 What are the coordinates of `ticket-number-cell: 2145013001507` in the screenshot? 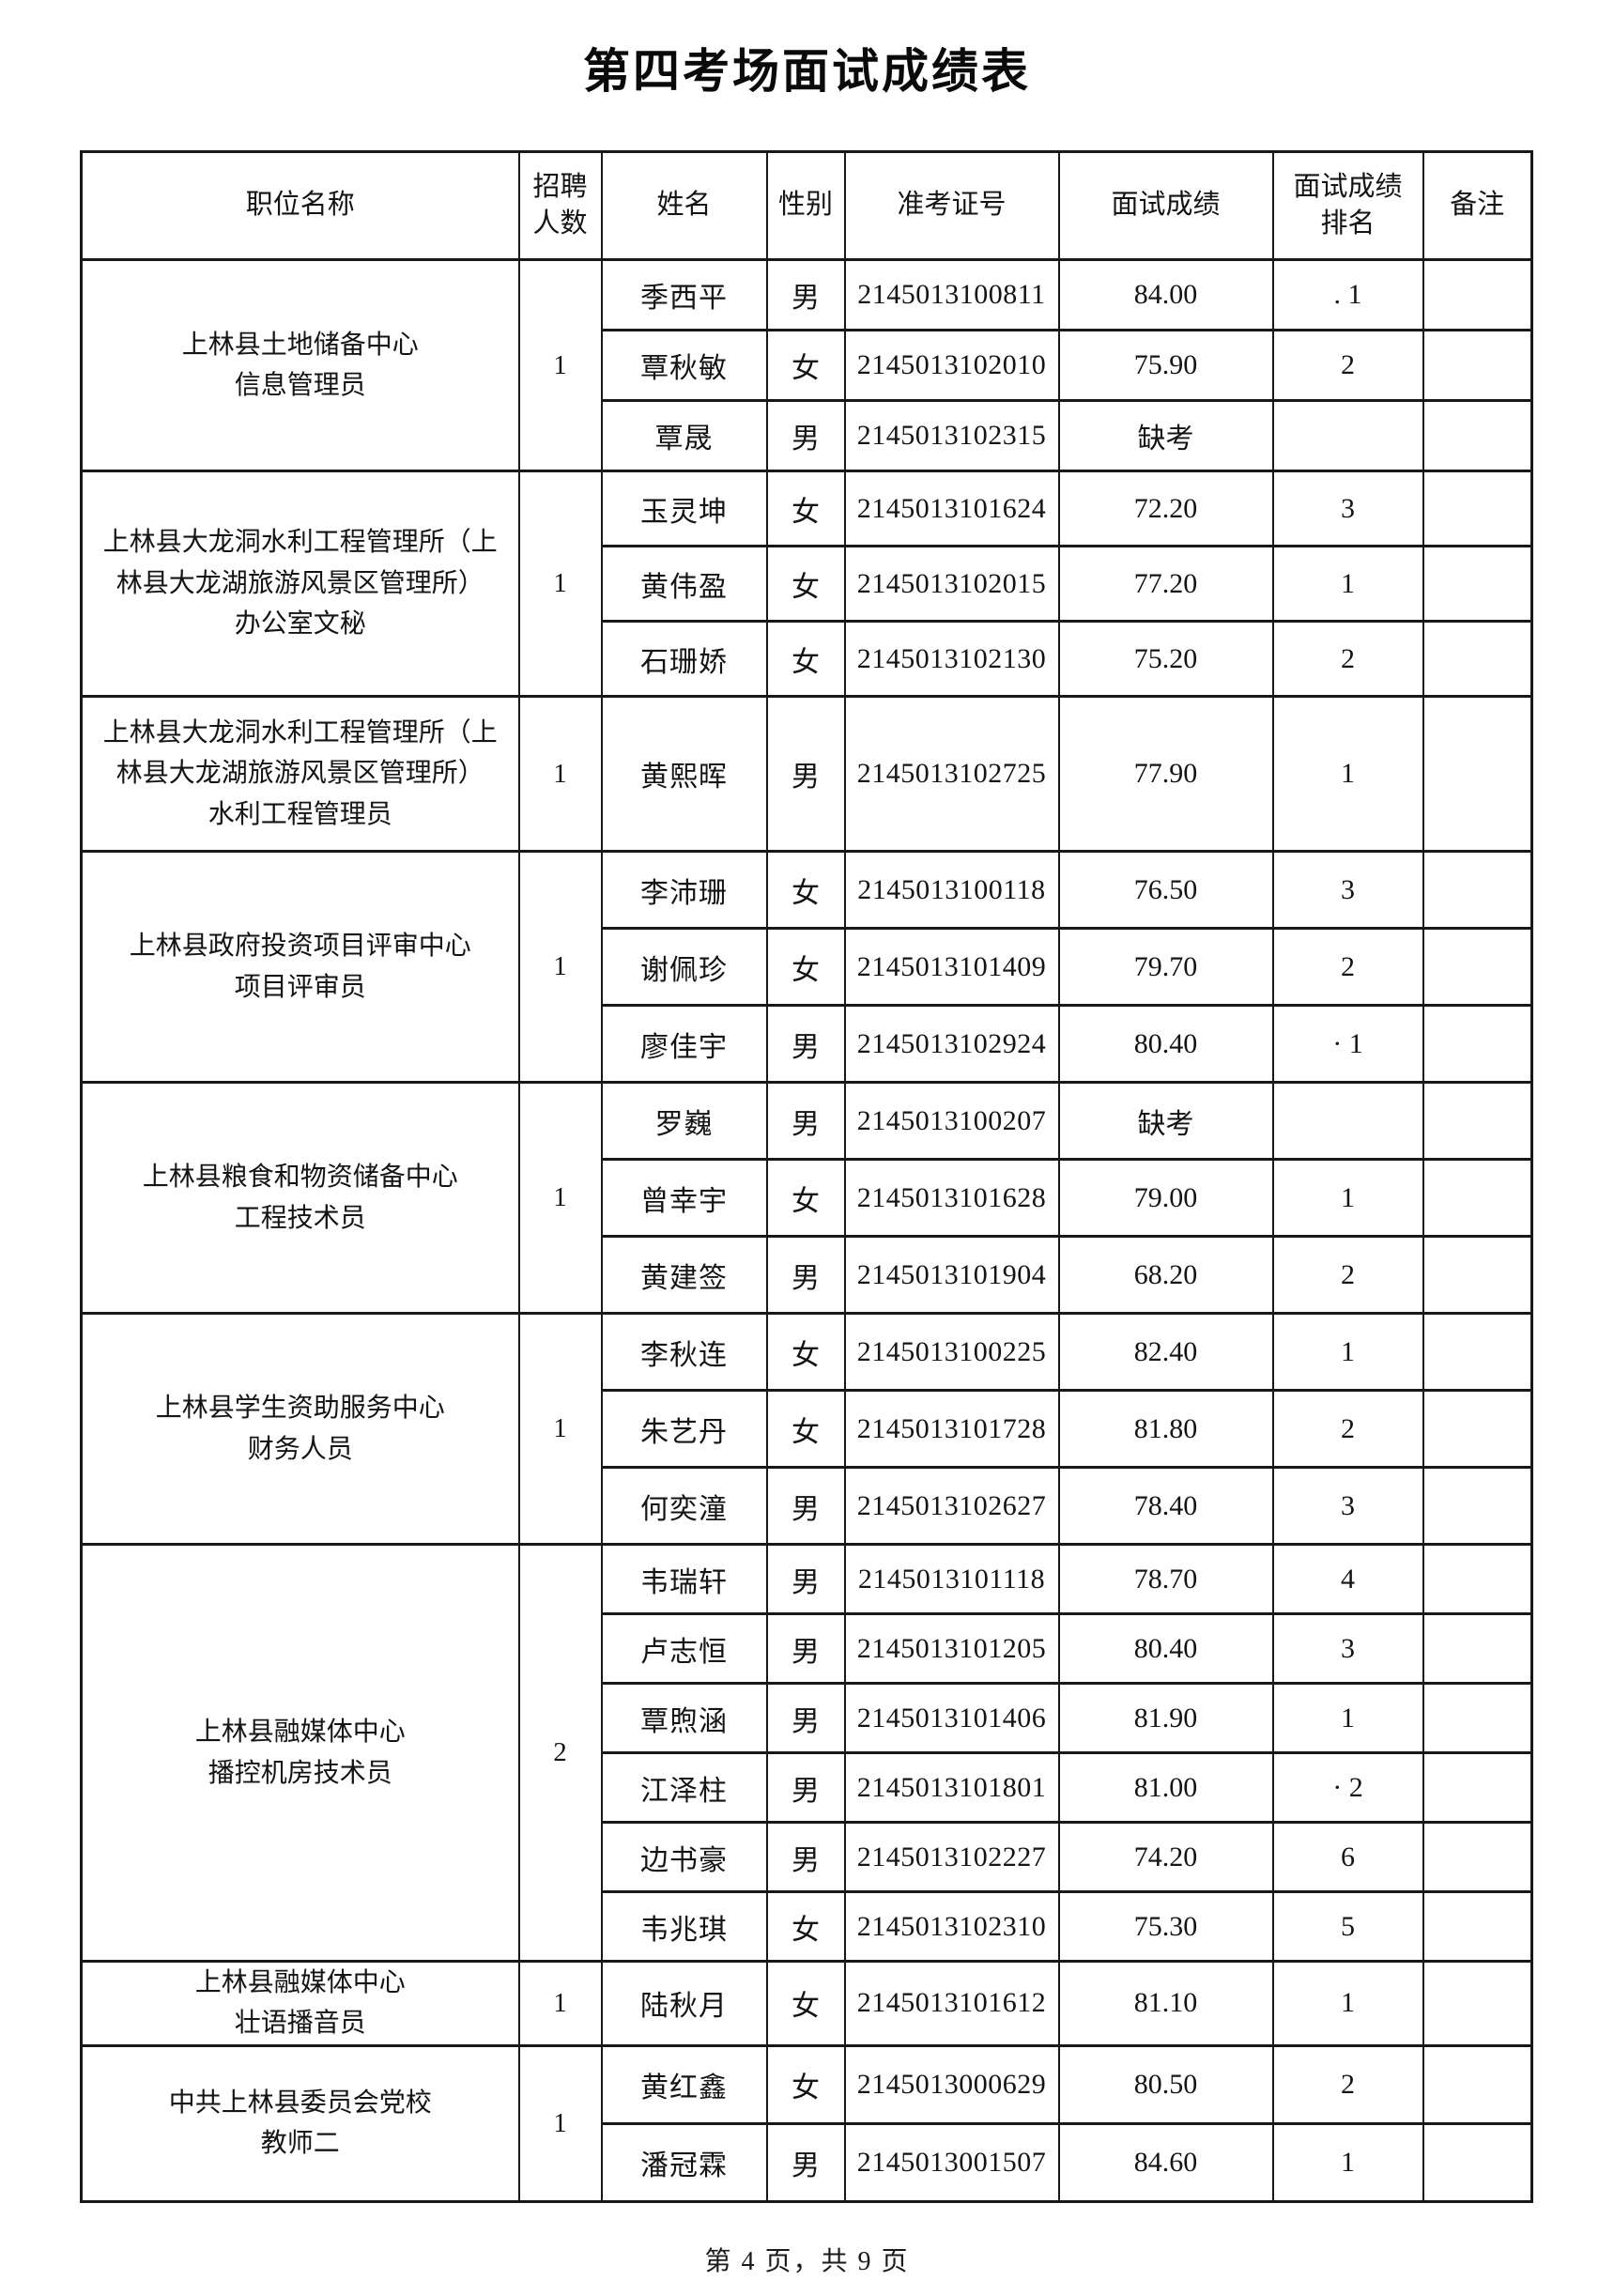 It's located at (951, 2162).